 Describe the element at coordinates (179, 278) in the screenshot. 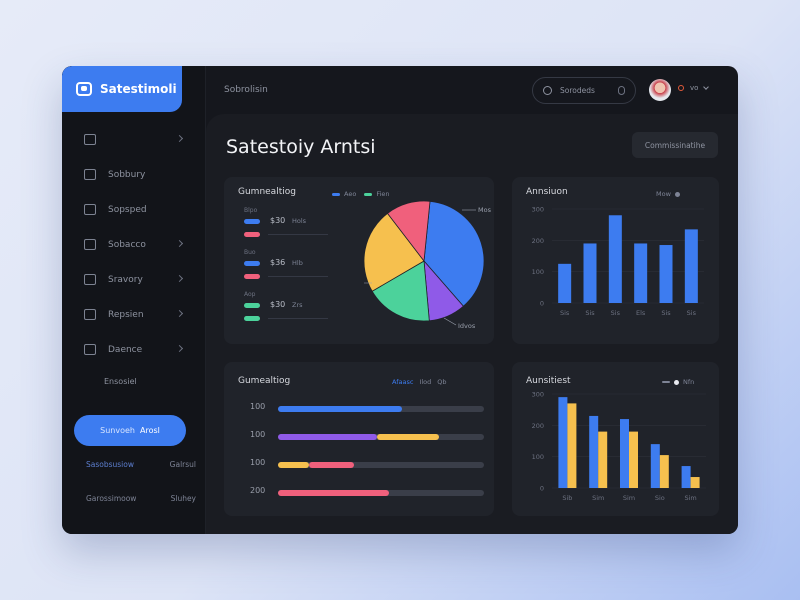

I see `chevron-right-icon` at that location.